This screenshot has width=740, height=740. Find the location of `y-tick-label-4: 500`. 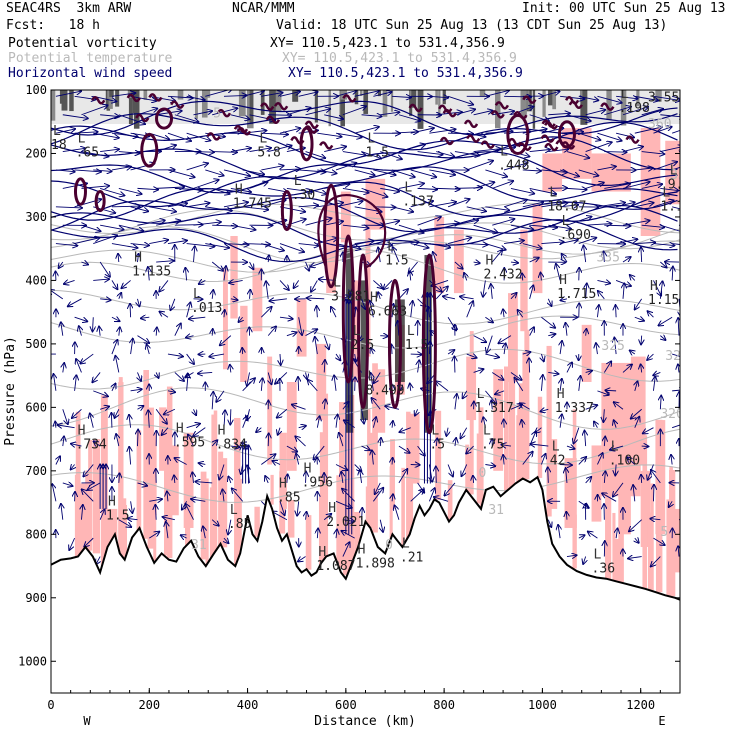

y-tick-label-4: 500 is located at coordinates (36, 344).